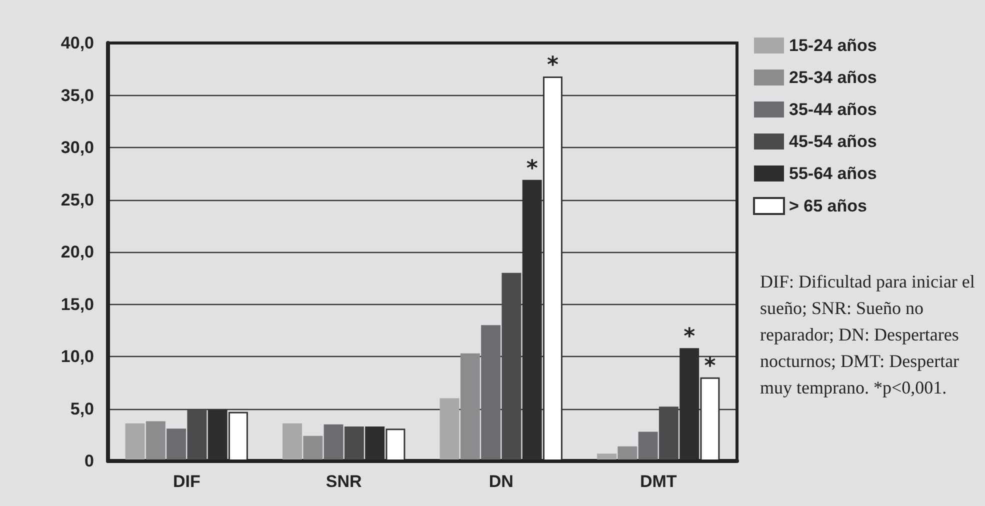 The width and height of the screenshot is (985, 506). I want to click on legend-label: 55-64 años, so click(833, 173).